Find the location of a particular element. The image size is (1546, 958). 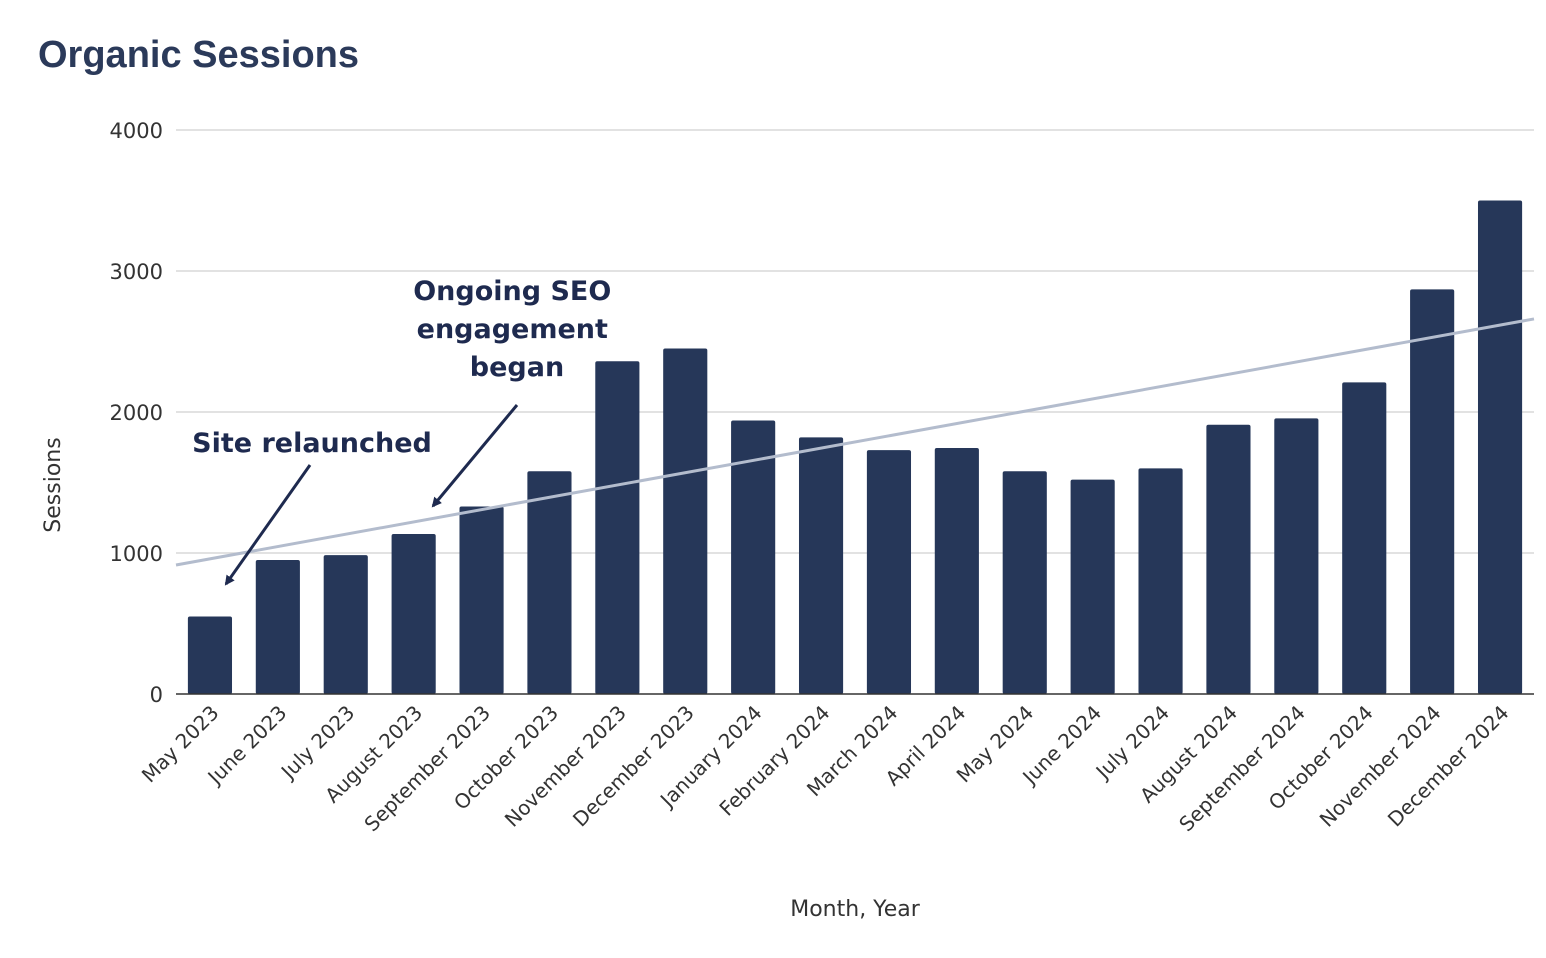

chart-title: Organic Sessions is located at coordinates (199, 55).